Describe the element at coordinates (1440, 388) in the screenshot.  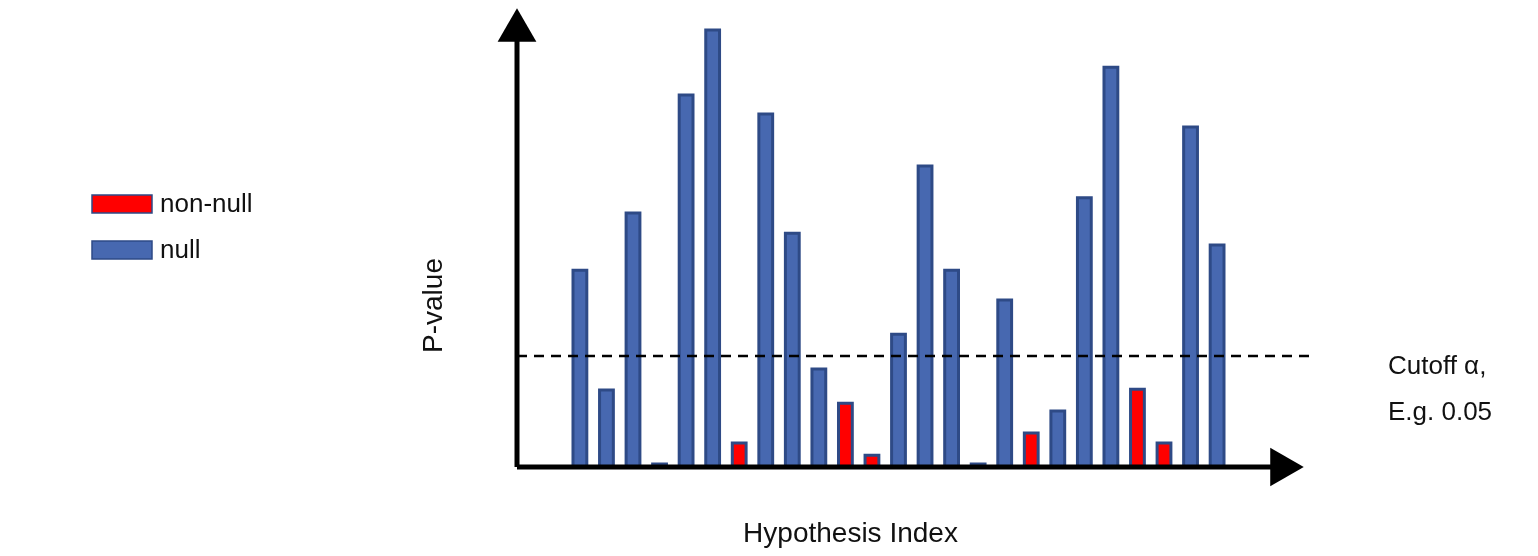
I see `ref-line-label: Cutoff α, E.g. 0.05` at that location.